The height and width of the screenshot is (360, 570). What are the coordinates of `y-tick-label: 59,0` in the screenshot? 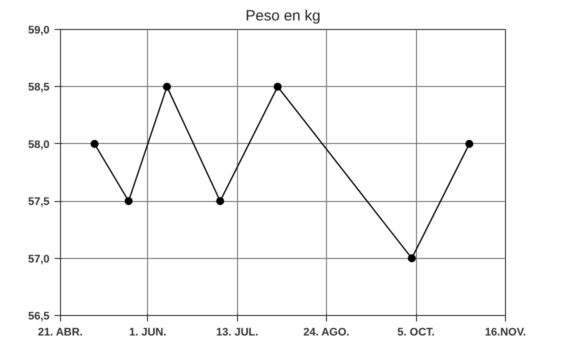 It's located at (39, 30).